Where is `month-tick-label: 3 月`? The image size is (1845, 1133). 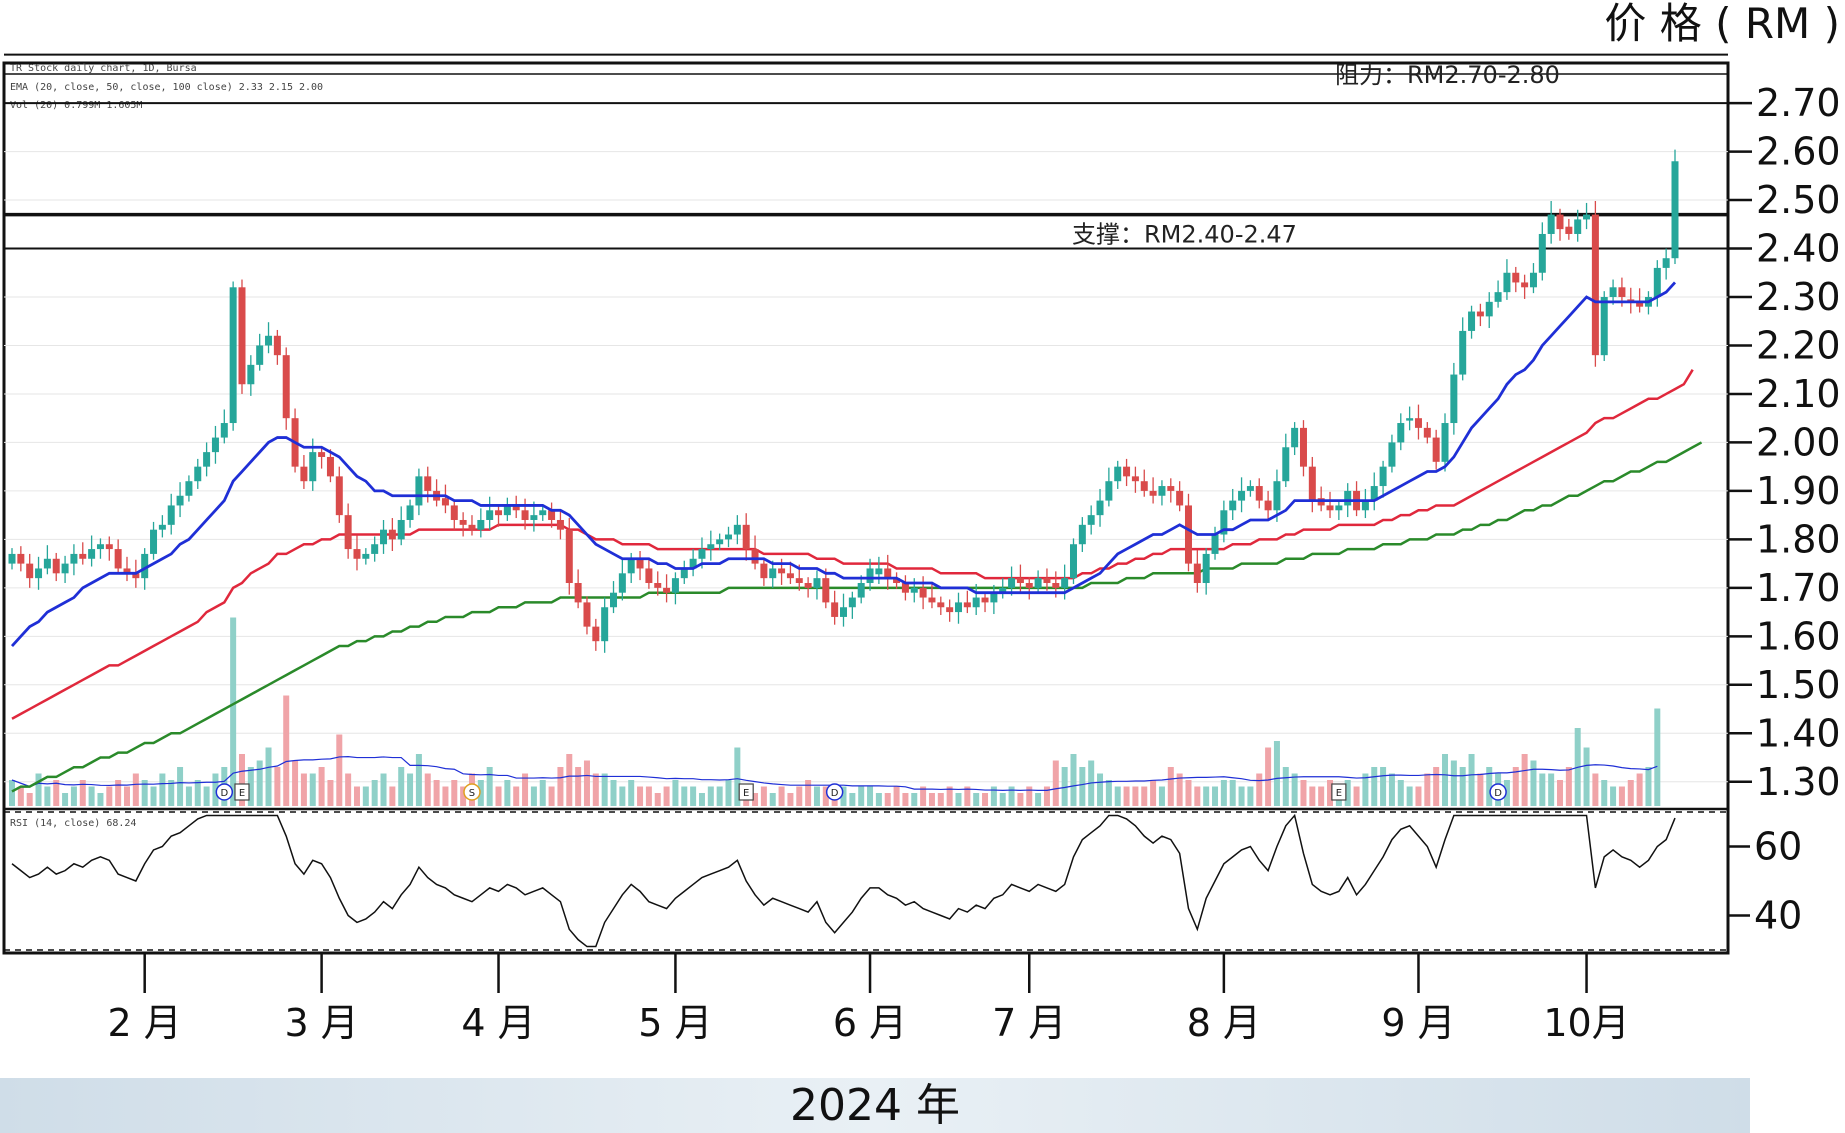
month-tick-label: 3 月 is located at coordinates (321, 1023).